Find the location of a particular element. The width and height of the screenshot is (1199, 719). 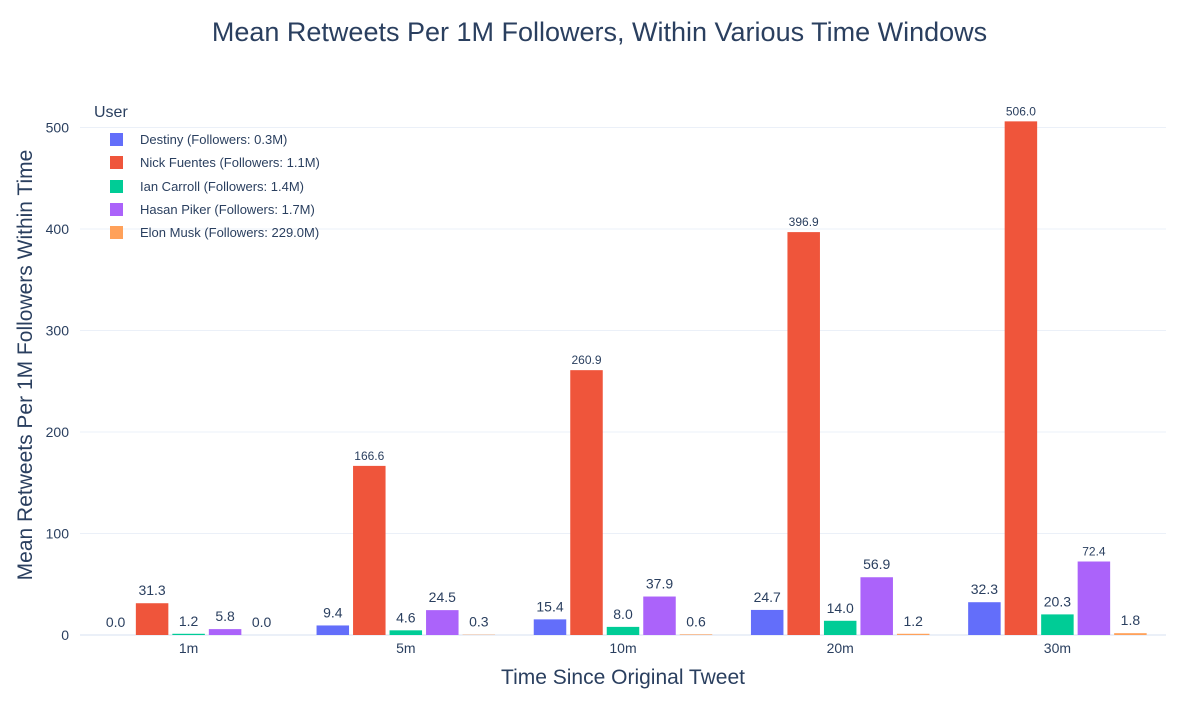

y-tick-label: 300 is located at coordinates (58, 330).